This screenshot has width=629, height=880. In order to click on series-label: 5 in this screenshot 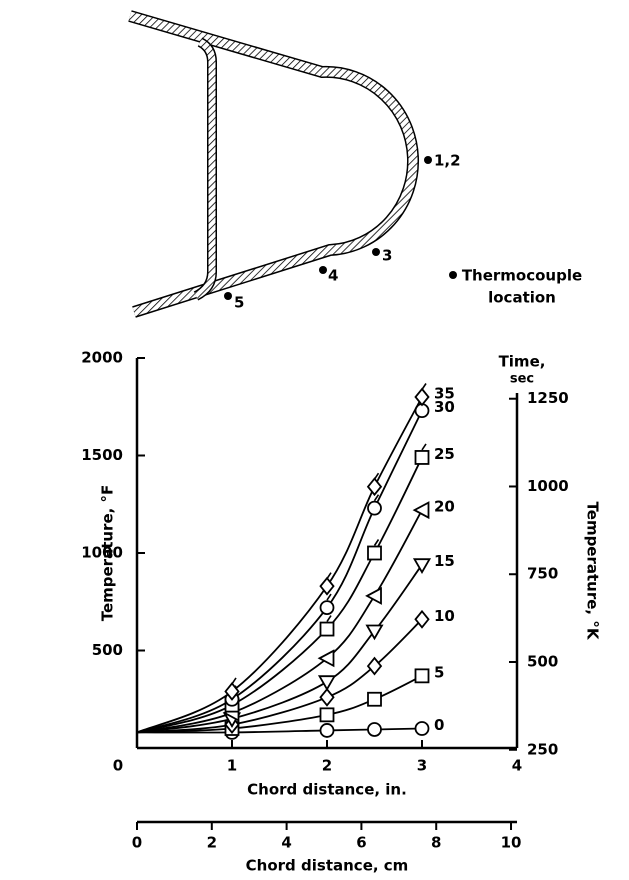, I will do `click(439, 672)`.